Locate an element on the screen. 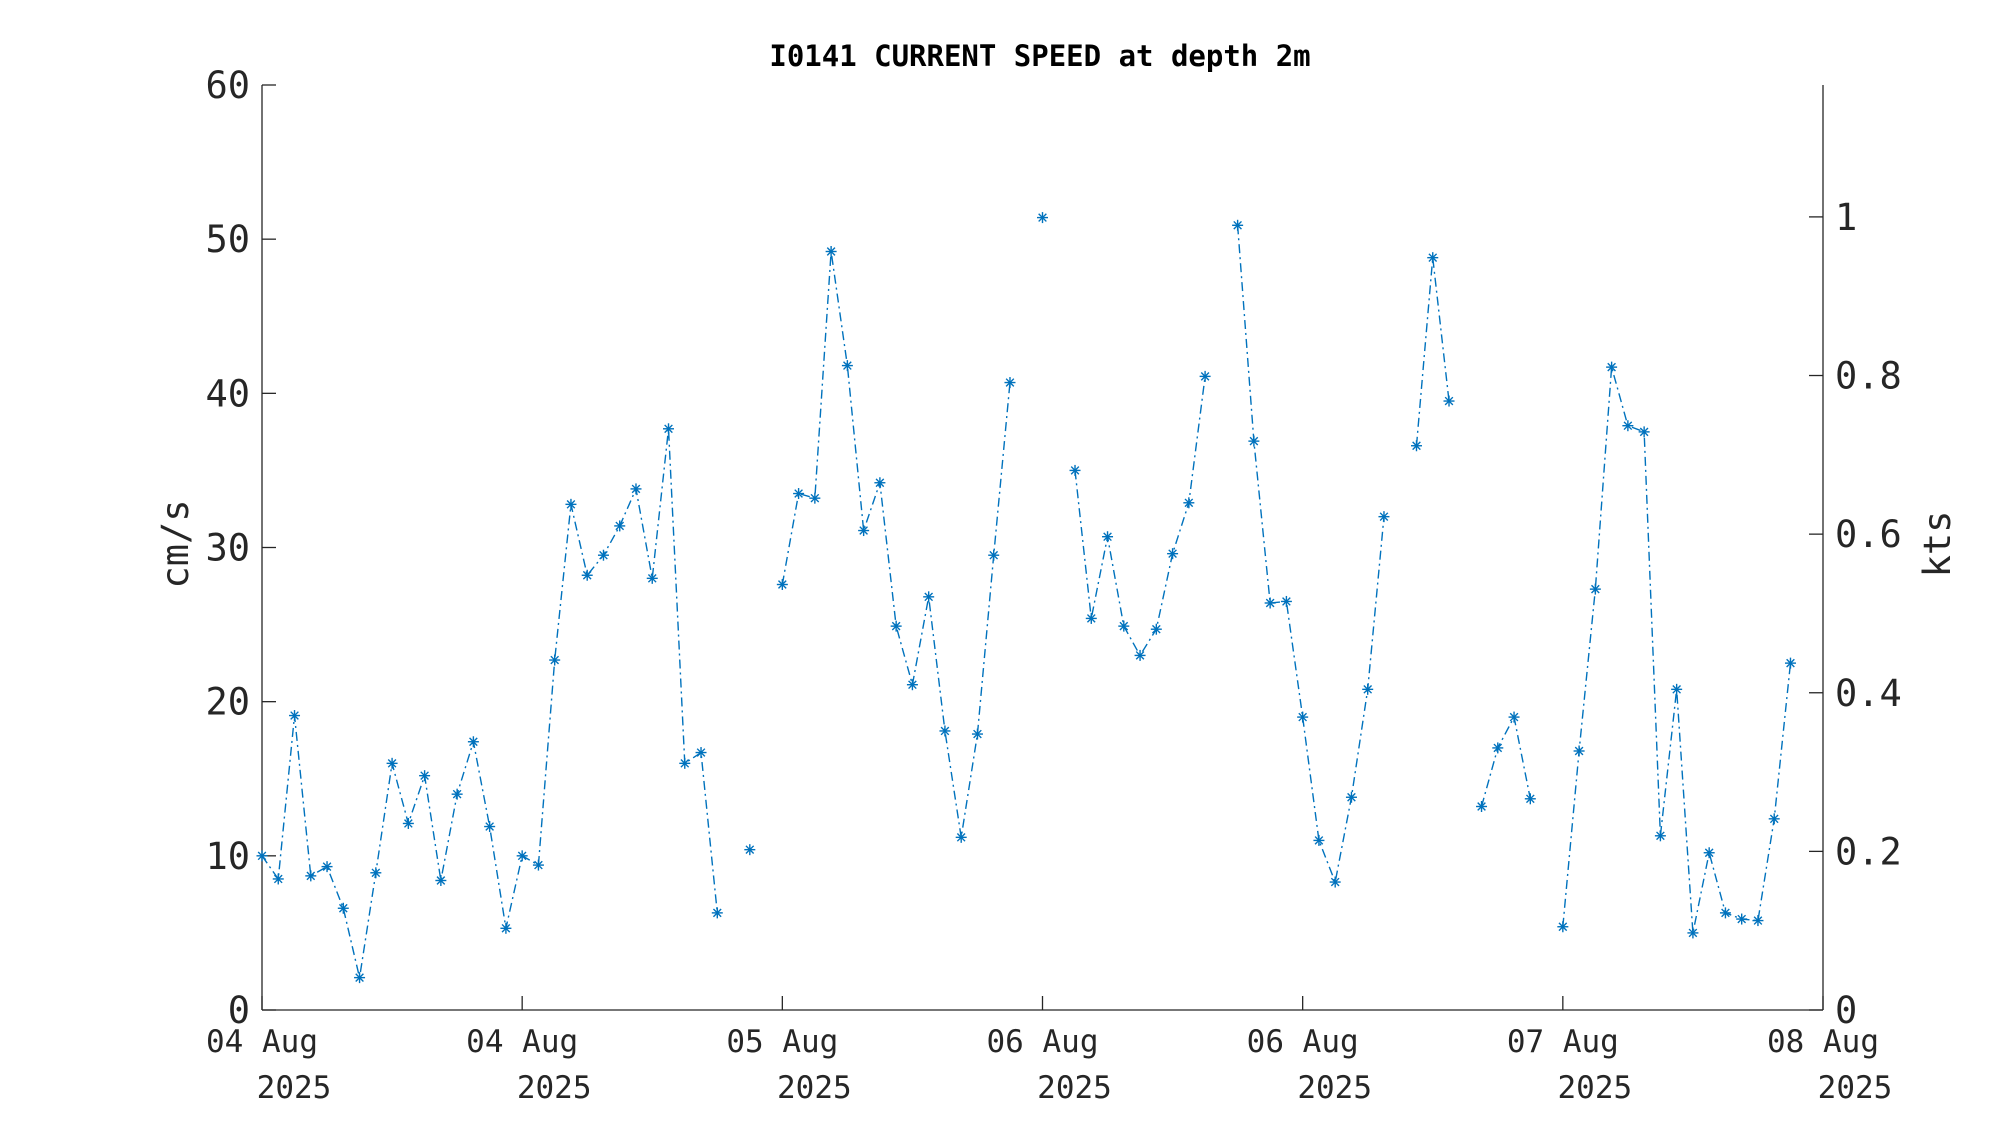 This screenshot has width=2000, height=1125. y-tick-label-right: 0.2 is located at coordinates (1868, 851).